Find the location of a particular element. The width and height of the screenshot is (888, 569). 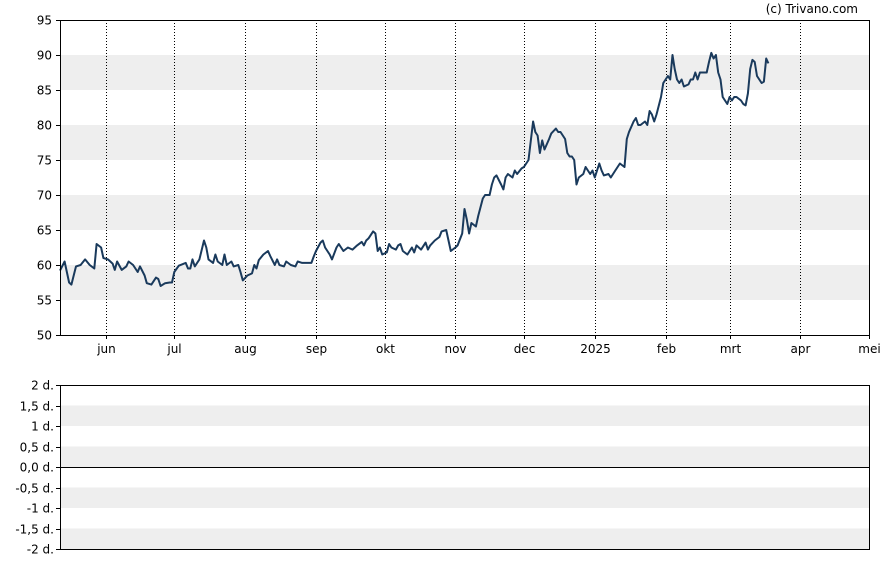

x-tick-label: dec is located at coordinates (525, 349).